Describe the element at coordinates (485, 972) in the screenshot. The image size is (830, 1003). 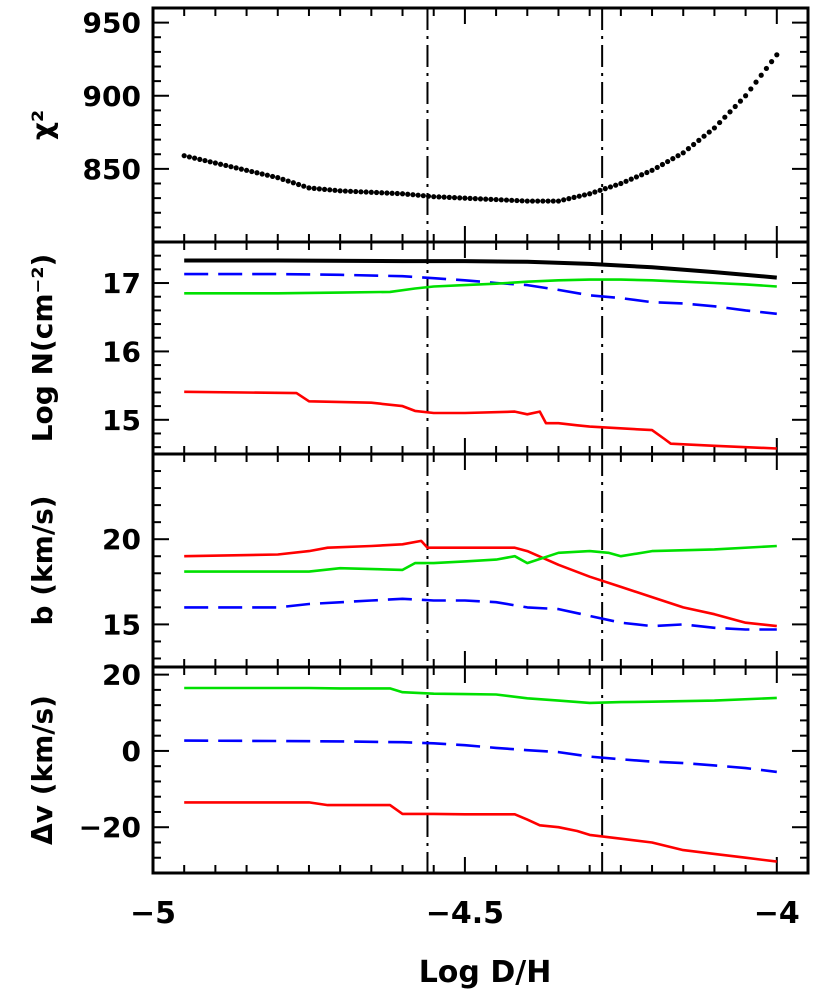
I see `x-axis-label: Log D/H` at that location.